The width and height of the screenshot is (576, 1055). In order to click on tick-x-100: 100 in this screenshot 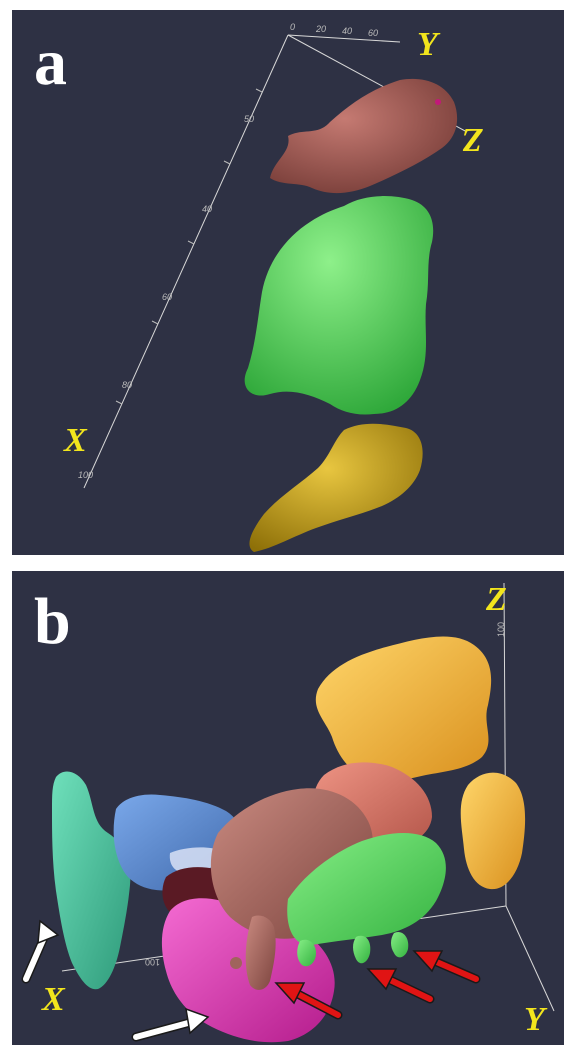, I will do `click(152, 962)`.